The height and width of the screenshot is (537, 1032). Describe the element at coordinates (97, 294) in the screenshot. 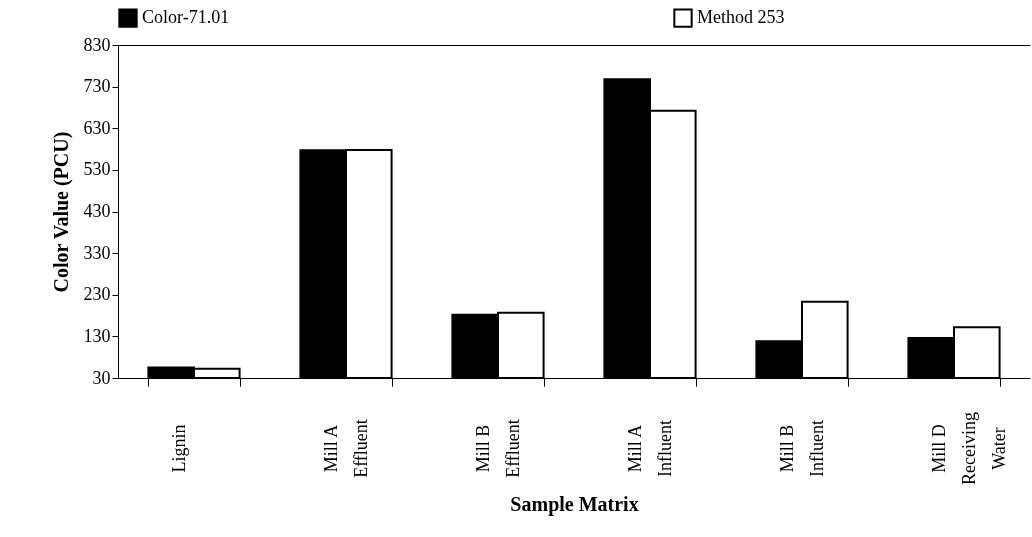

I see `y-tick-label: 230` at that location.